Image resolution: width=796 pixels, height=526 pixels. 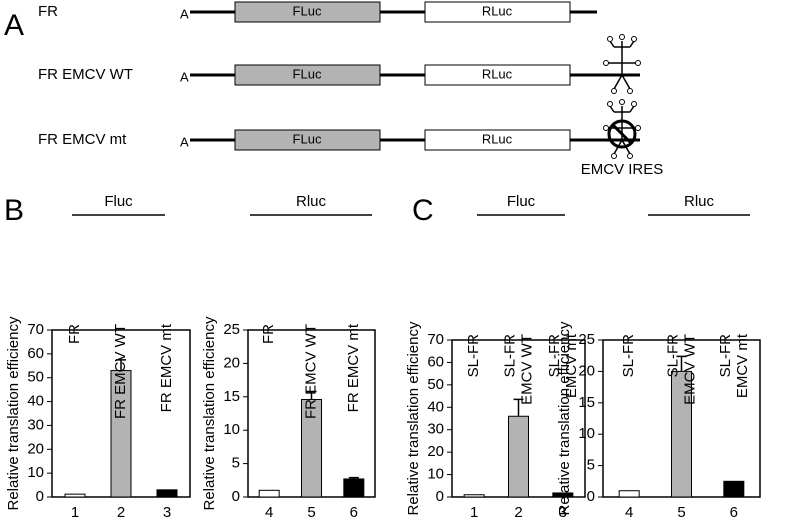 What do you see at coordinates (85, 74) in the screenshot?
I see `construct-name: FR EMCV WT` at bounding box center [85, 74].